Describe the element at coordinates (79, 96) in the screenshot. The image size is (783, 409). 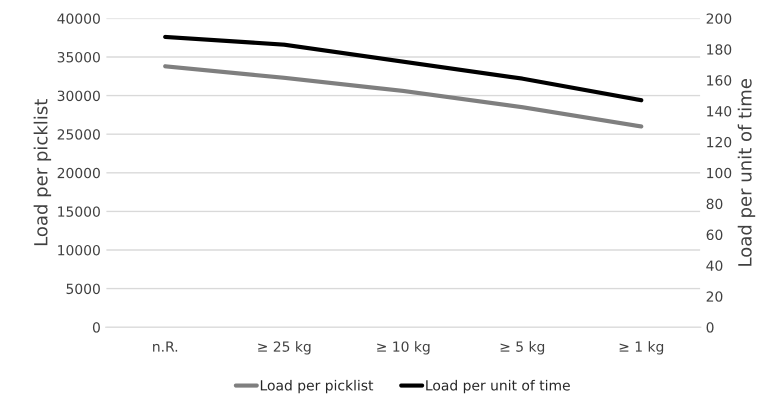
I see `y-tick-label: 30000` at that location.